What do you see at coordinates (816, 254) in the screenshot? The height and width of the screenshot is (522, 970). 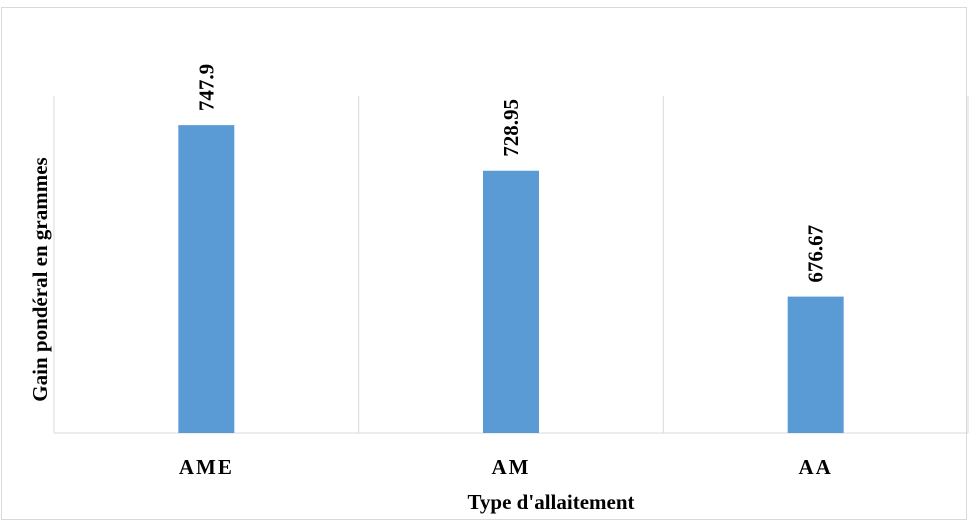 I see `data-label-aa: 676.67` at bounding box center [816, 254].